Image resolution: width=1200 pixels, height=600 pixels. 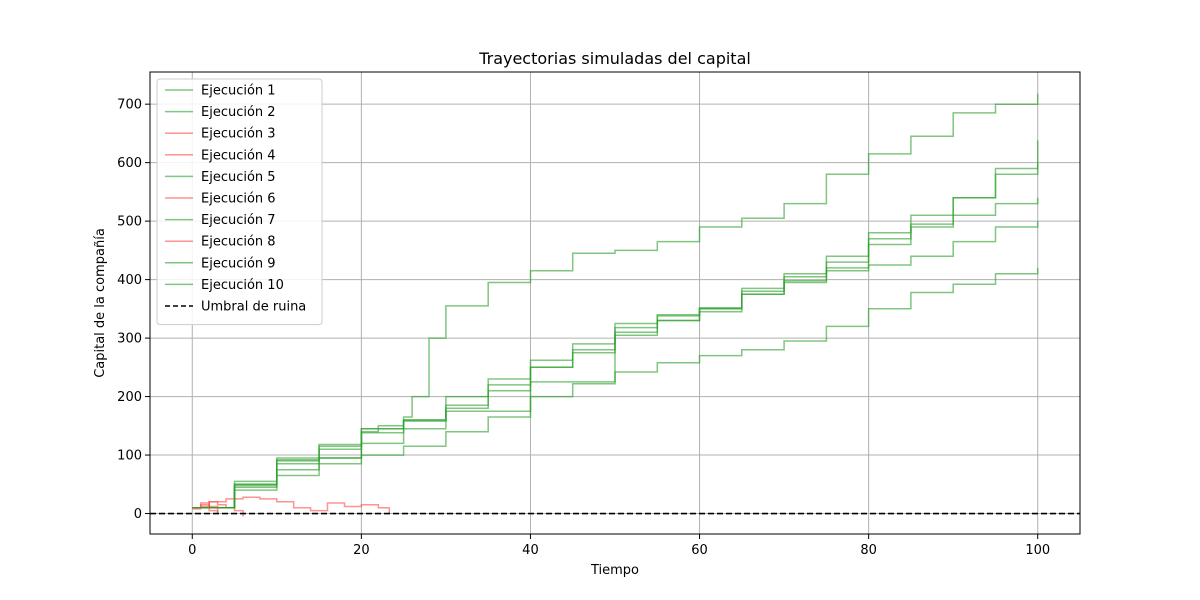 What do you see at coordinates (530, 550) in the screenshot?
I see `x-tick-label: 40` at bounding box center [530, 550].